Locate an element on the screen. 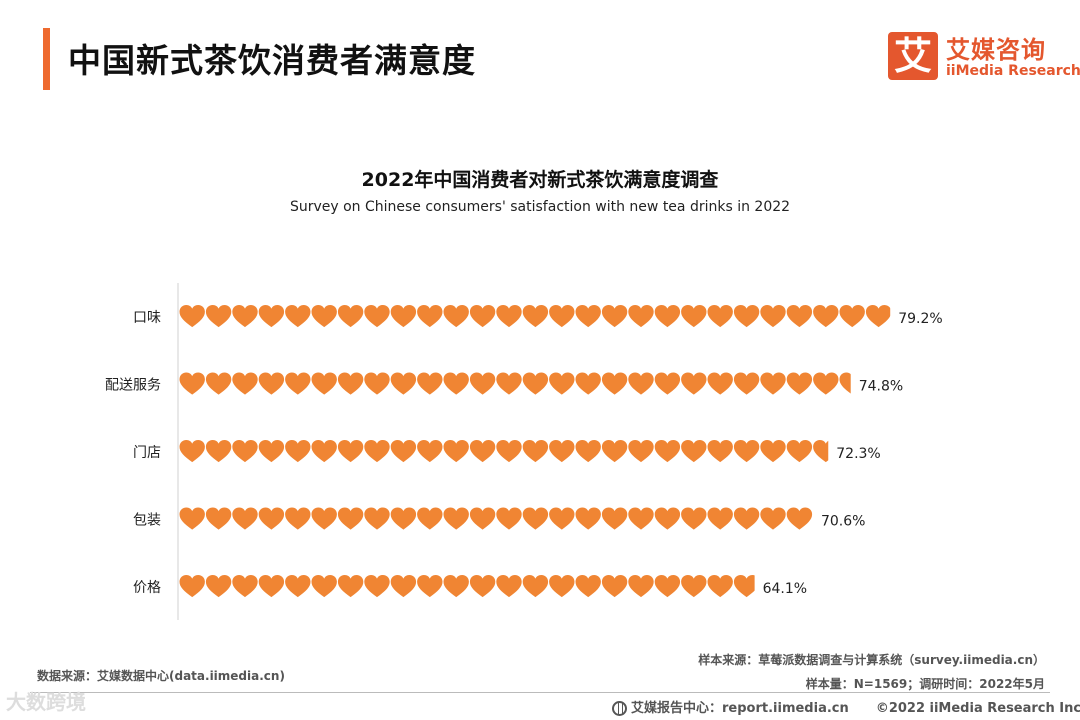 This screenshot has height=720, width=1080. value-label: 64.1% is located at coordinates (785, 589).